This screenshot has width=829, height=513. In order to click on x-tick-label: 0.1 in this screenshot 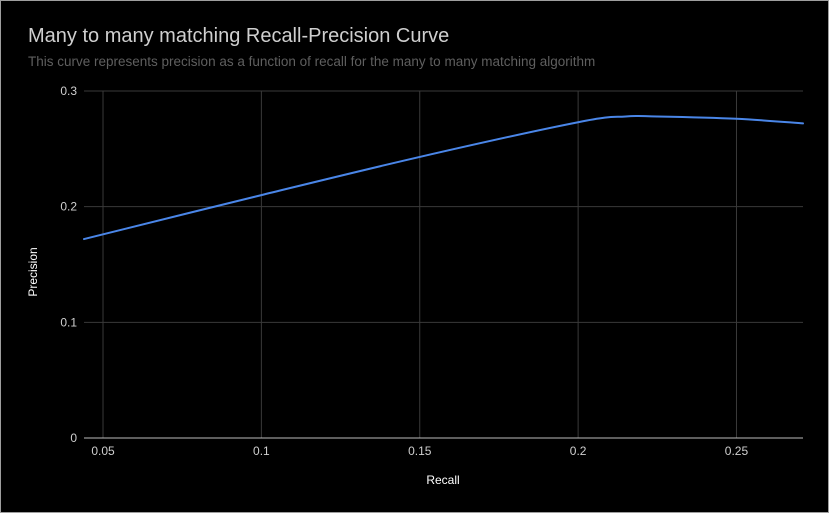, I will do `click(261, 451)`.